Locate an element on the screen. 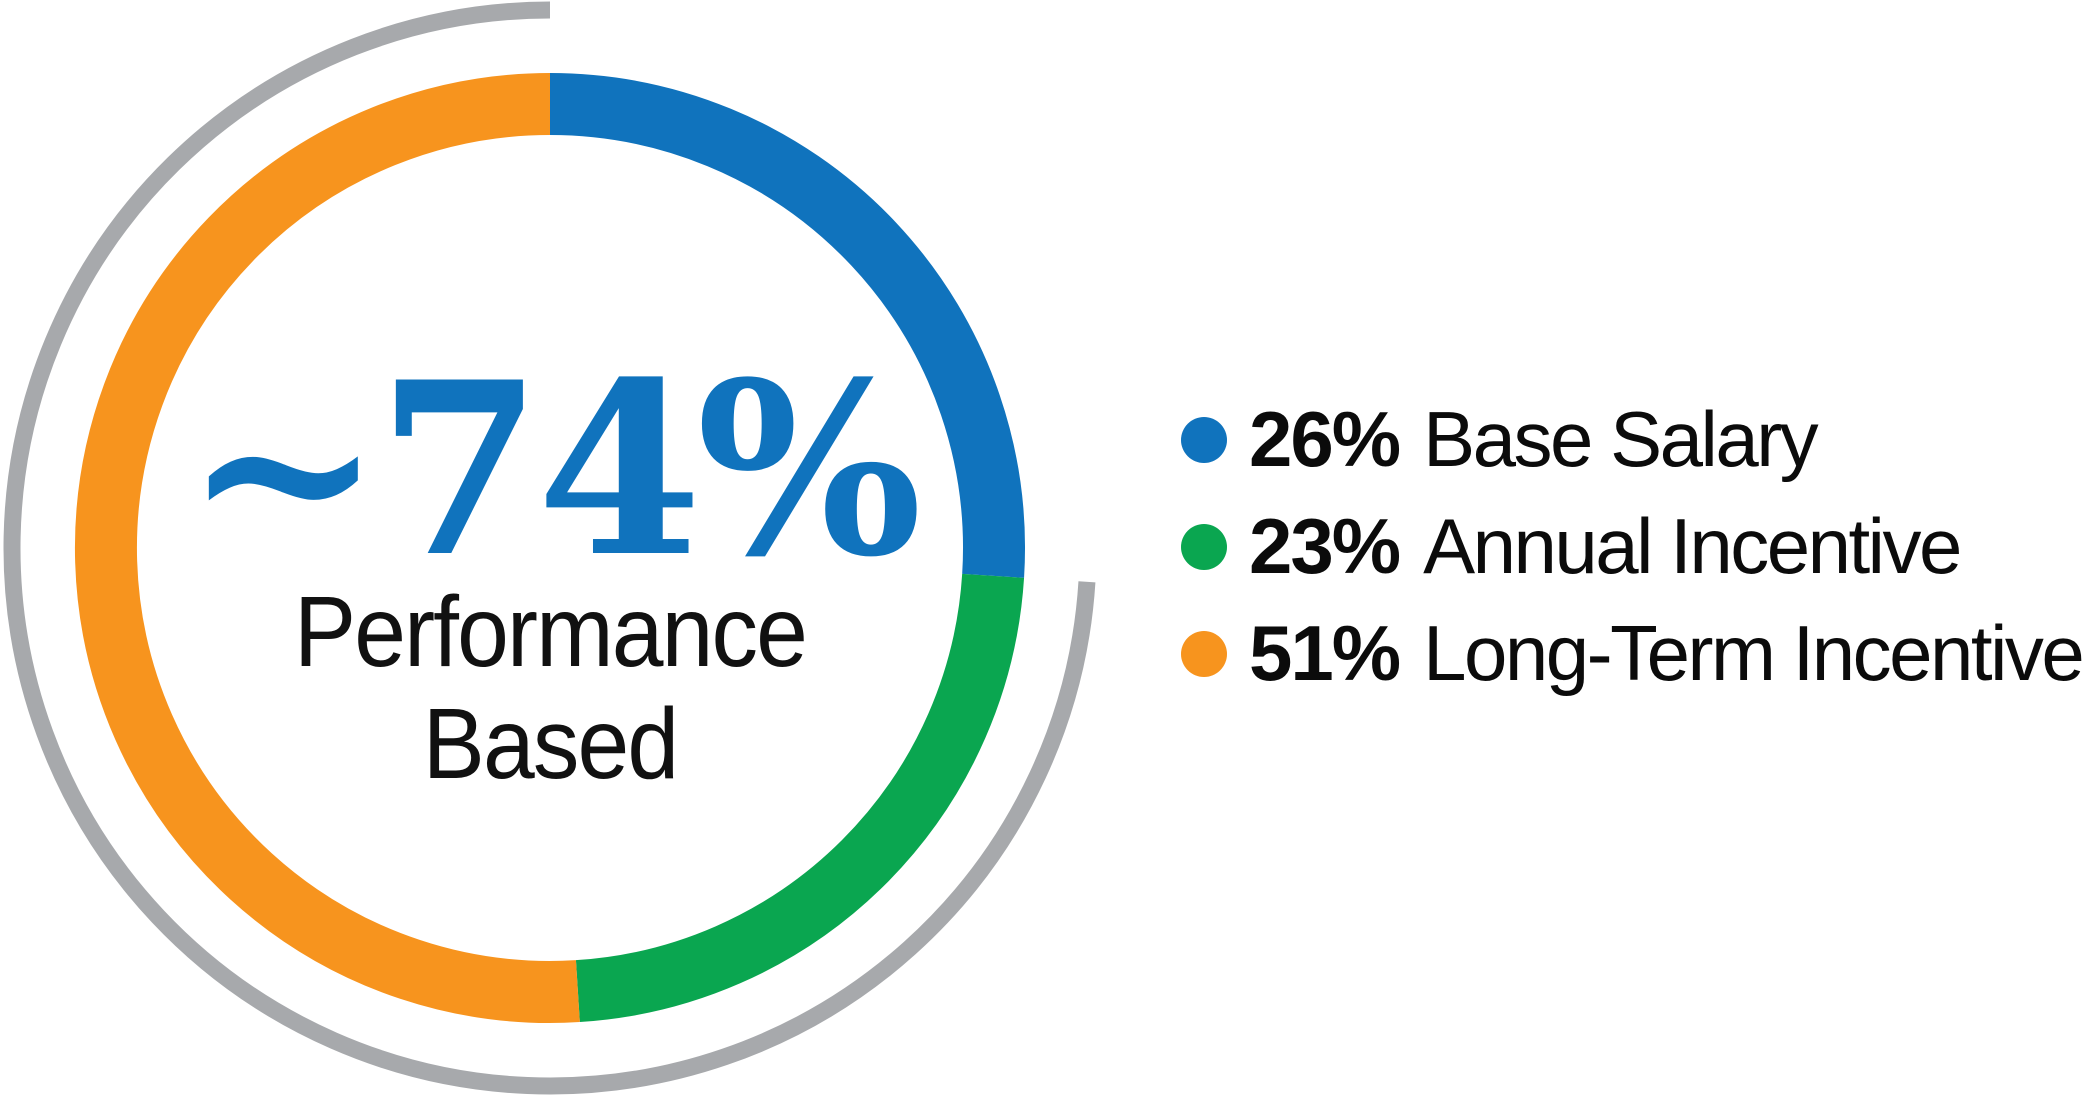  legend-dot-orange-icon is located at coordinates (1204, 653).